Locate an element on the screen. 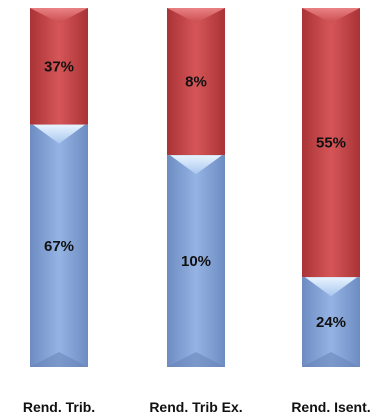  data-label-red-3: 55% is located at coordinates (331, 143).